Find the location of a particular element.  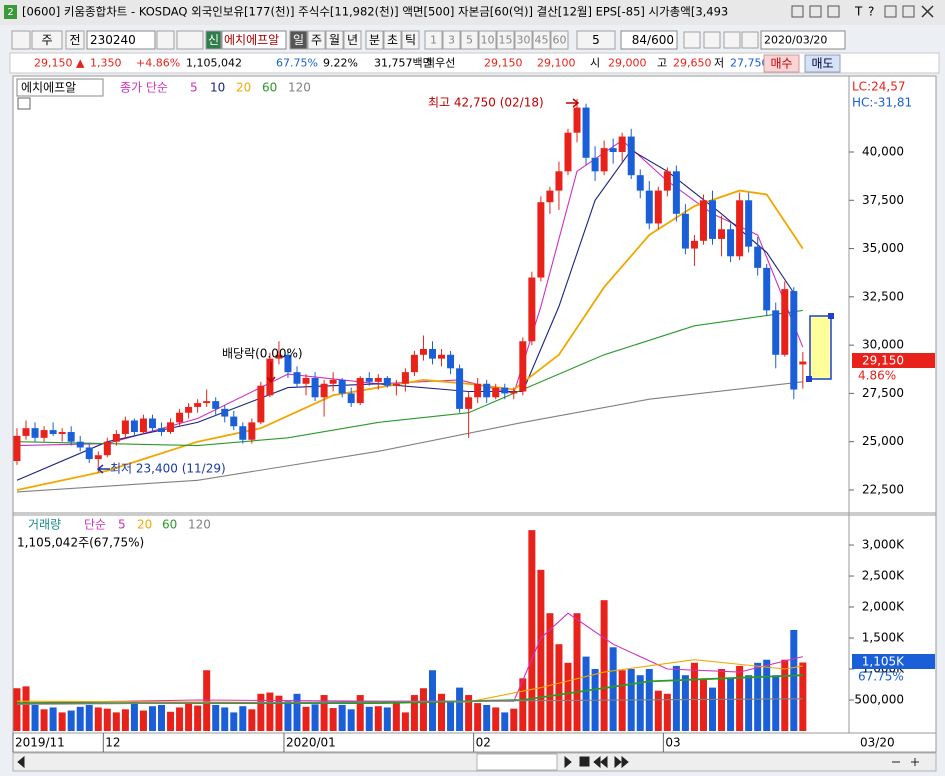

minute-button: 3 is located at coordinates (451, 40).